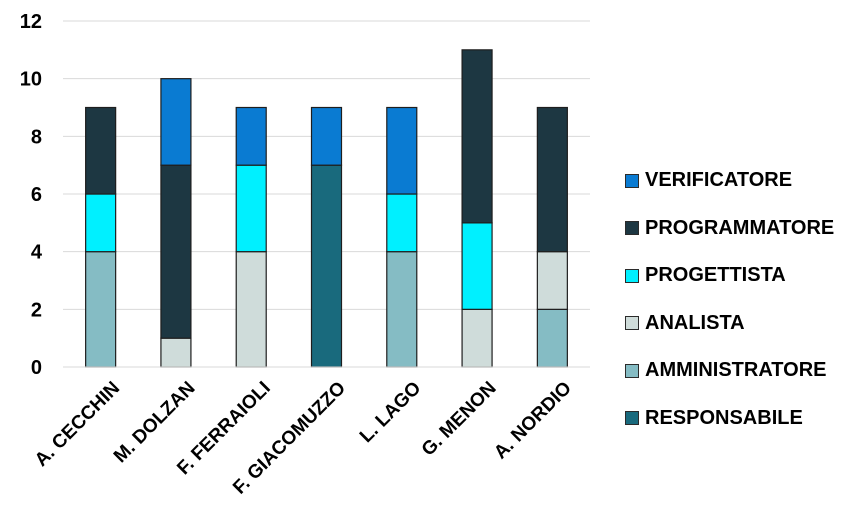 This screenshot has width=861, height=527. What do you see at coordinates (715, 275) in the screenshot?
I see `legend-label: PROGETTISTA` at bounding box center [715, 275].